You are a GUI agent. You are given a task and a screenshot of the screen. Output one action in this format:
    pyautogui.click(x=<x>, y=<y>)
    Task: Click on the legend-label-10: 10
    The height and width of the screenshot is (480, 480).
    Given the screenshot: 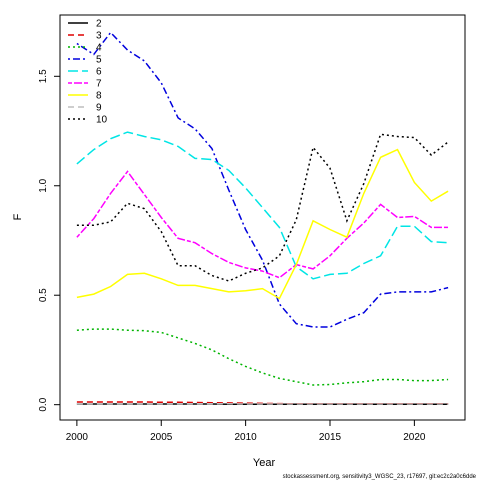 What is the action you would take?
    pyautogui.click(x=102, y=120)
    